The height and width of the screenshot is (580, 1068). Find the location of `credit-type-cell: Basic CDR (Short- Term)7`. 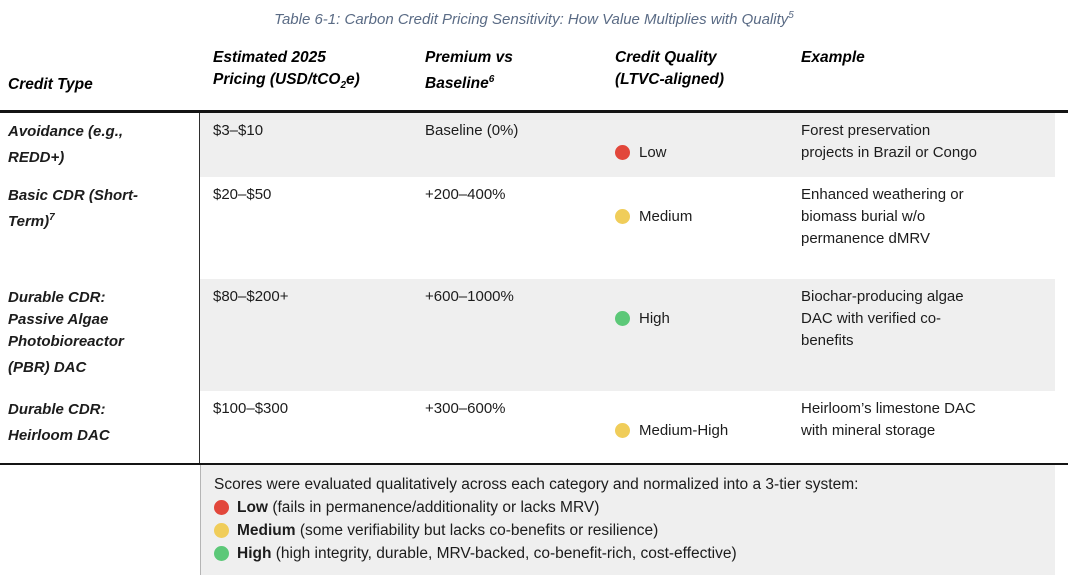

credit-type-cell: Basic CDR (Short- Term)7 is located at coordinates (100, 228).